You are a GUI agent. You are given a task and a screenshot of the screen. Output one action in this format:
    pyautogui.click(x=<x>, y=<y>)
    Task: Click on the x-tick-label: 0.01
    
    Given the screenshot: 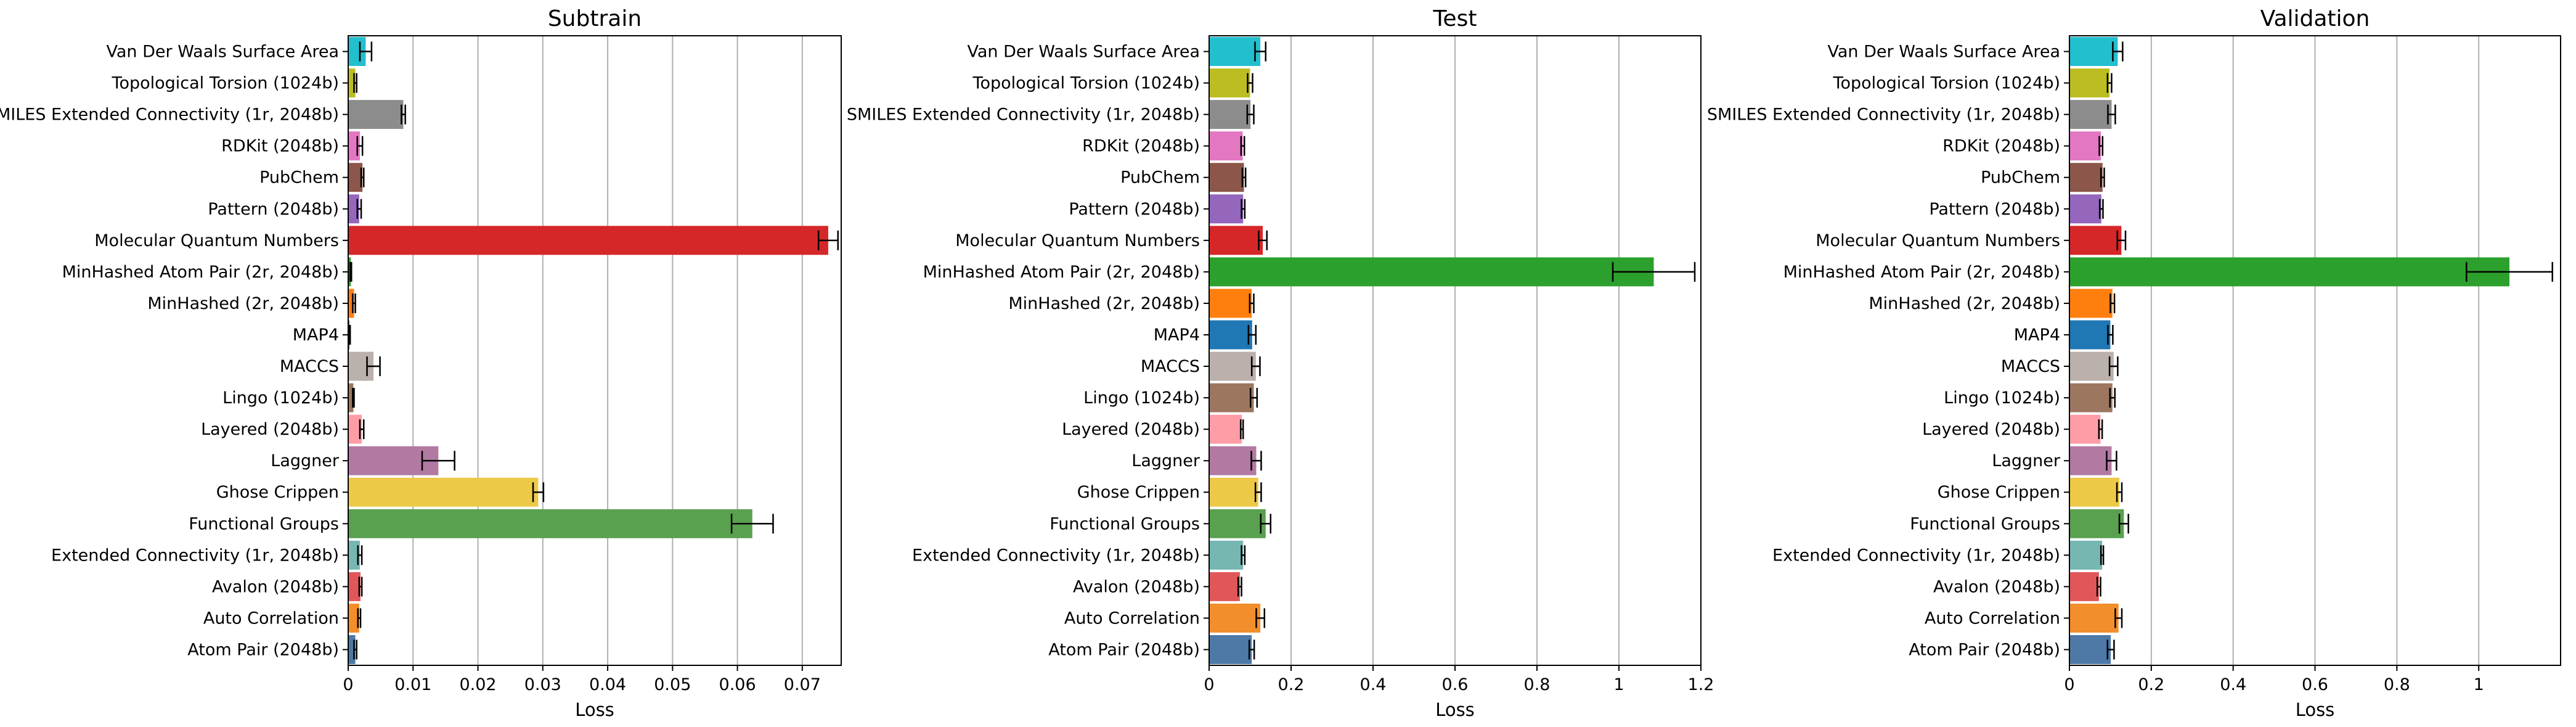 What is the action you would take?
    pyautogui.click(x=412, y=684)
    